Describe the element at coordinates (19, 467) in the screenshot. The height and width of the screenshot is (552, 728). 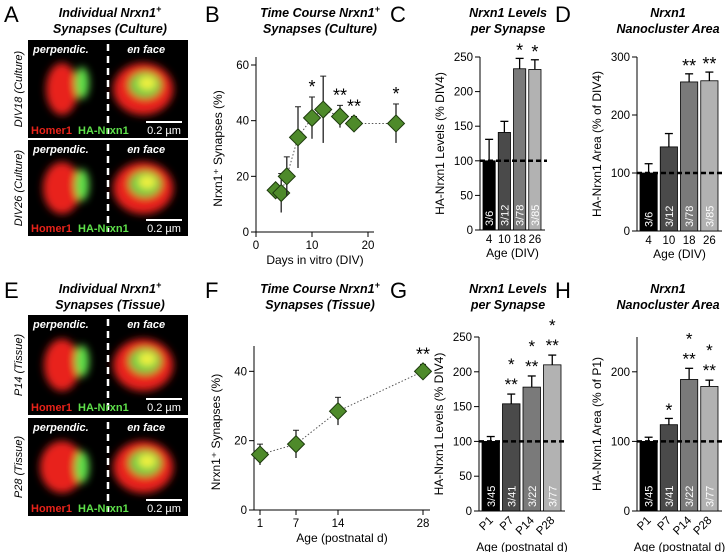
I see `row-label: P28 (Tissue)` at that location.